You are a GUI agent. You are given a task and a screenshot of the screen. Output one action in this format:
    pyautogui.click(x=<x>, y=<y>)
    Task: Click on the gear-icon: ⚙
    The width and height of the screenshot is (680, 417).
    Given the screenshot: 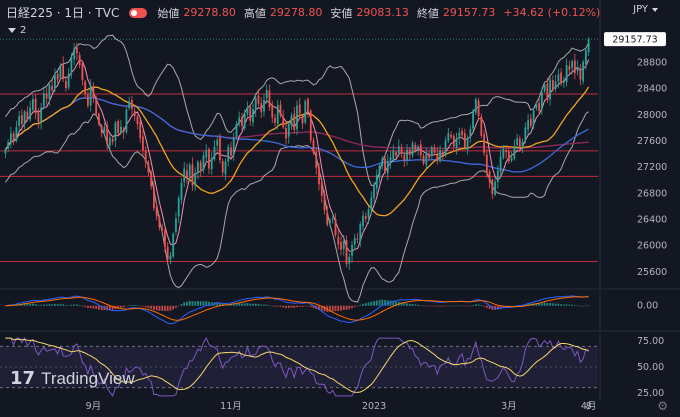 What is the action you would take?
    pyautogui.click(x=662, y=406)
    